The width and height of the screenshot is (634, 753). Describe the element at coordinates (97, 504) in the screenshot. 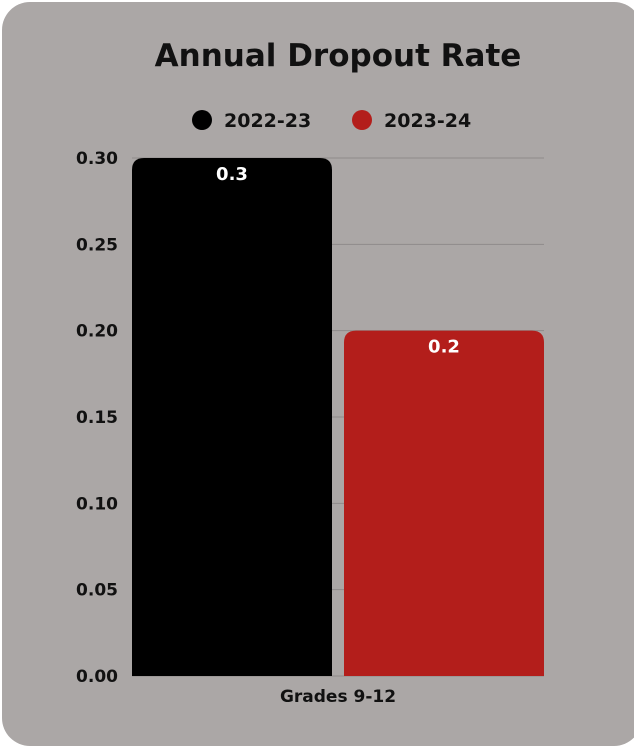

I see `y-tick-label: 0.10` at that location.